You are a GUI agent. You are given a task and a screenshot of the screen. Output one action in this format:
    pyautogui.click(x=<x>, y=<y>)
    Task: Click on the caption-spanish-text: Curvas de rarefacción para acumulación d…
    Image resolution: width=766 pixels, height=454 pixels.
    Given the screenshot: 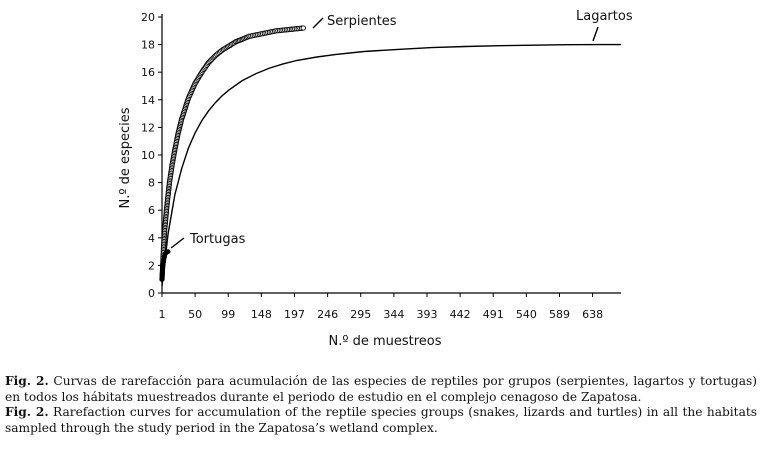 What is the action you would take?
    pyautogui.click(x=381, y=389)
    